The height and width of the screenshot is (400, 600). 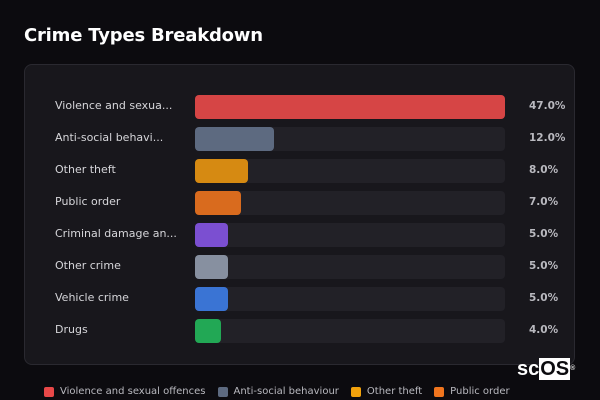 I want to click on legend-item: Other theft, so click(x=386, y=391).